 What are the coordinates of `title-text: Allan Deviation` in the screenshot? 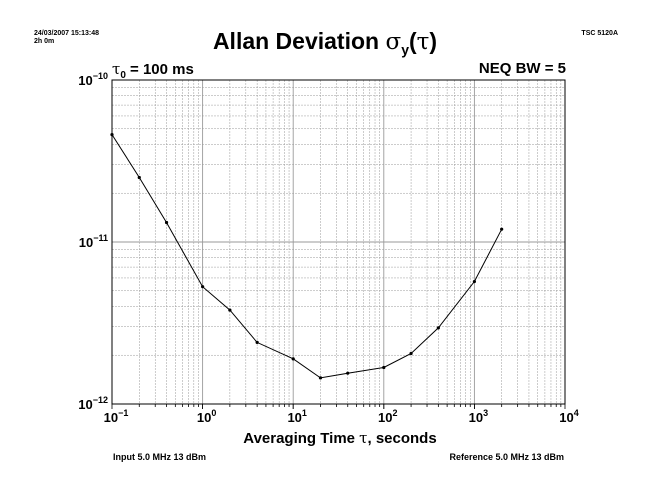 It's located at (299, 41).